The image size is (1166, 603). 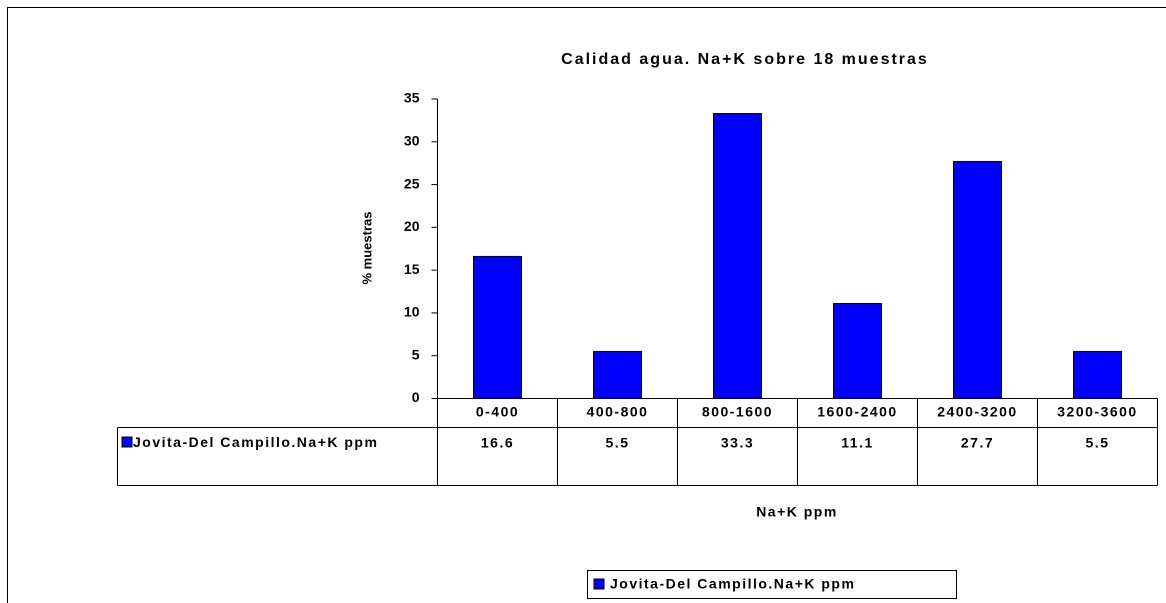 I want to click on x-axis-label: Na+K ppm, so click(x=797, y=512).